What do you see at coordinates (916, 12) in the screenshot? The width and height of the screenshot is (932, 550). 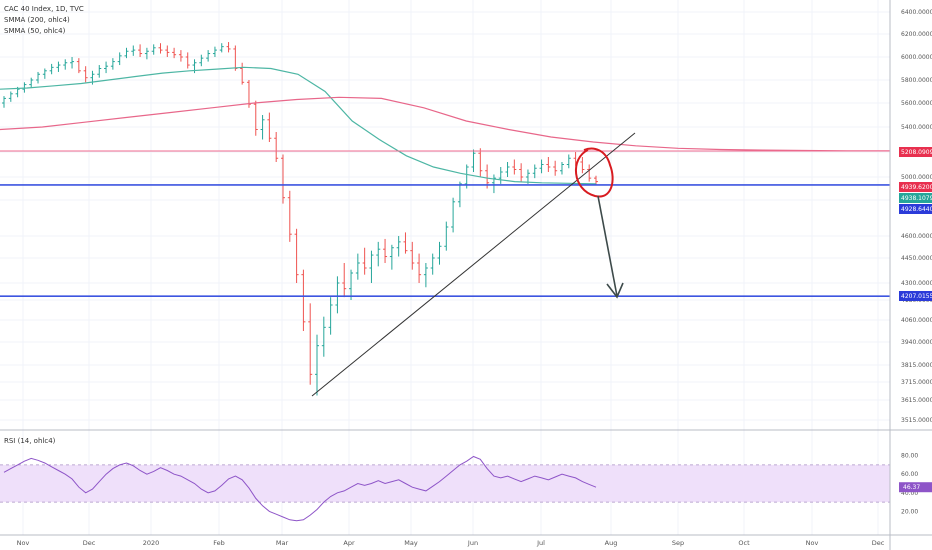 I see `y-tick-label: 6400.0000` at bounding box center [916, 12].